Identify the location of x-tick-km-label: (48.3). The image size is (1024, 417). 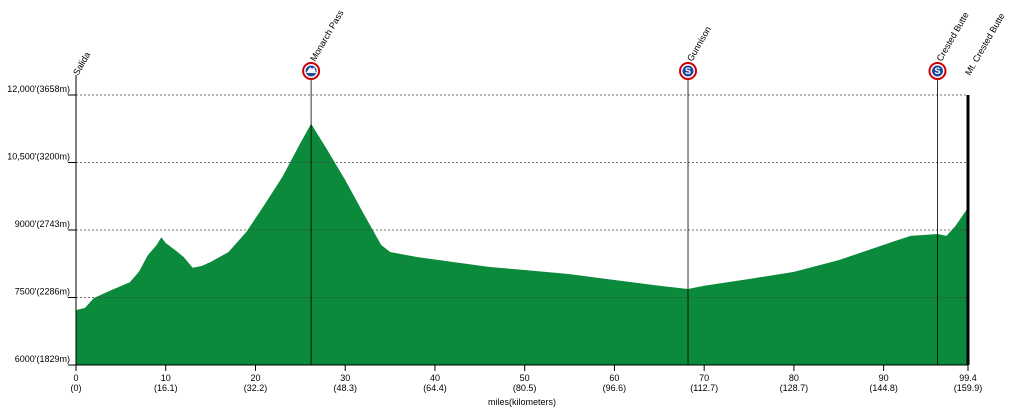
(345, 388).